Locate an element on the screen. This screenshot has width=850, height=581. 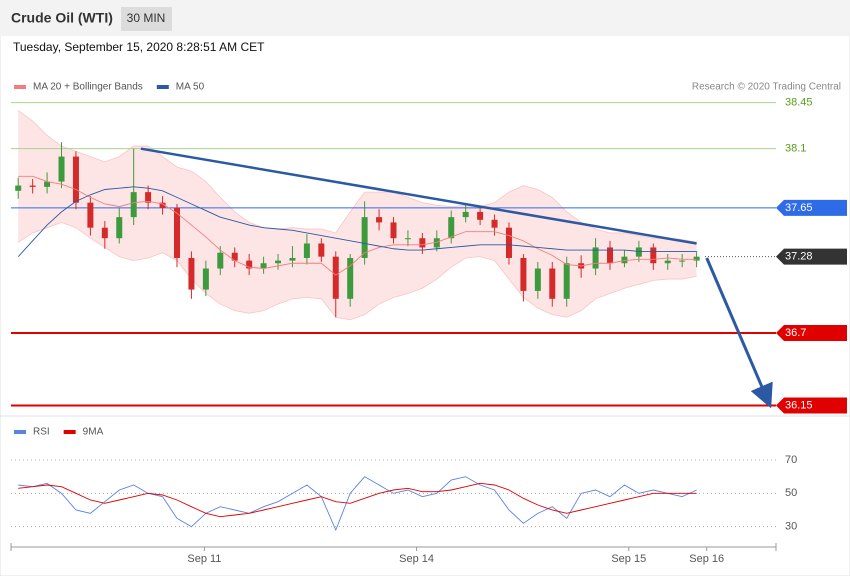
x-tick-label: Sep 16 is located at coordinates (706, 559).